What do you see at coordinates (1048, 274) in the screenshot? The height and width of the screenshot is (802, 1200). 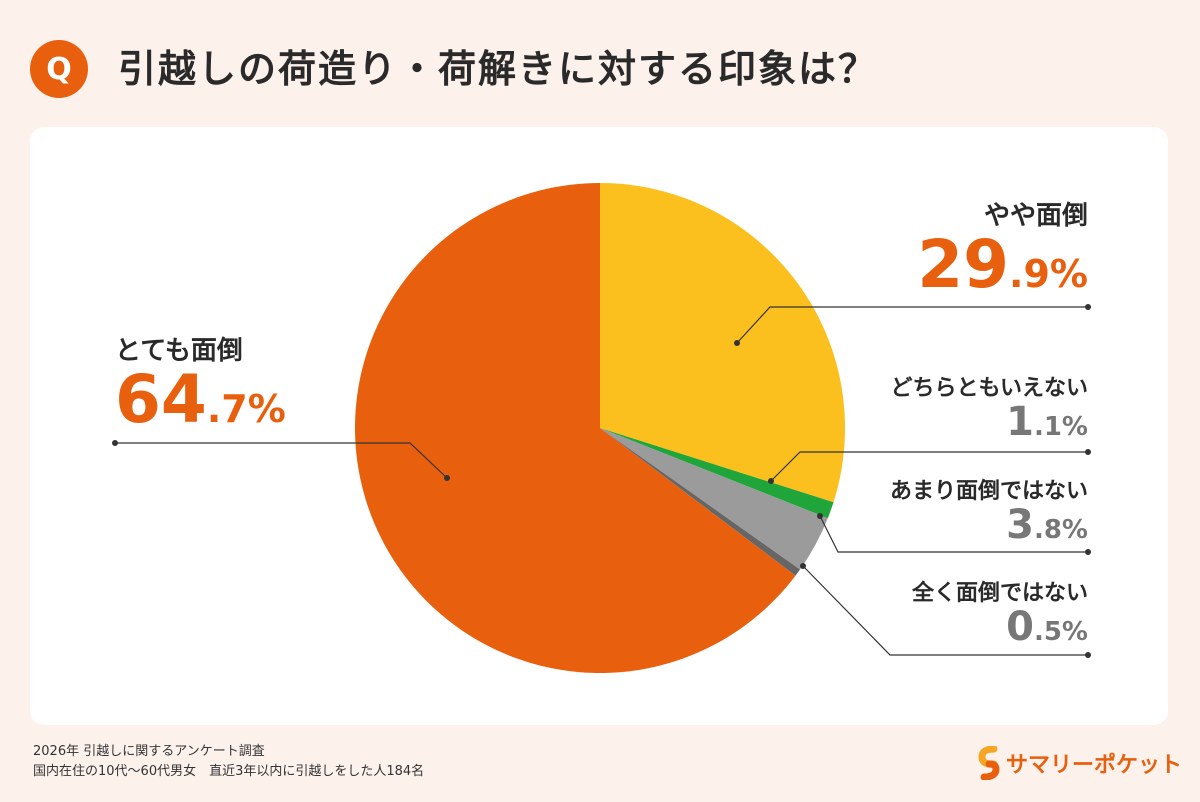 I see `percent-decimal: .9%` at bounding box center [1048, 274].